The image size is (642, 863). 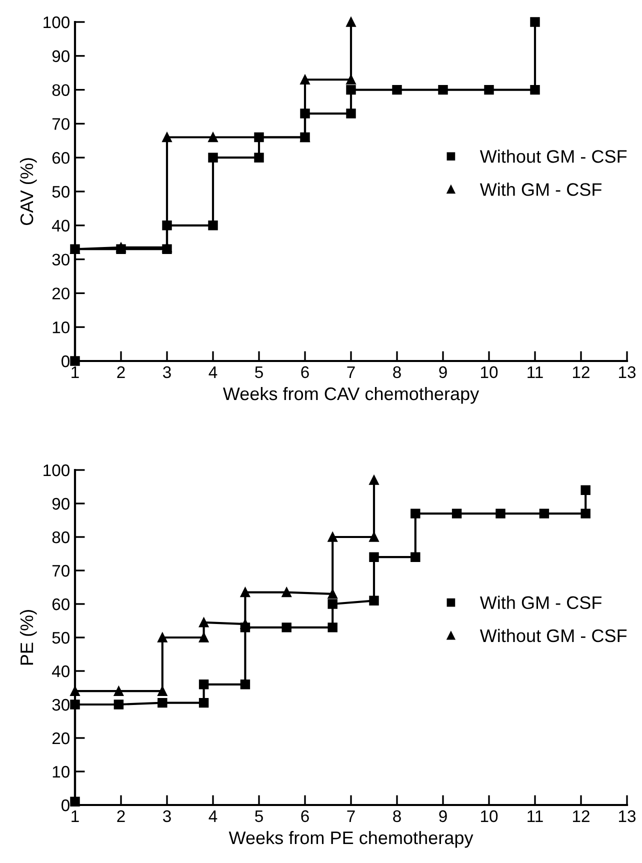 I want to click on y-axis-title: PE (%), so click(x=28, y=637).